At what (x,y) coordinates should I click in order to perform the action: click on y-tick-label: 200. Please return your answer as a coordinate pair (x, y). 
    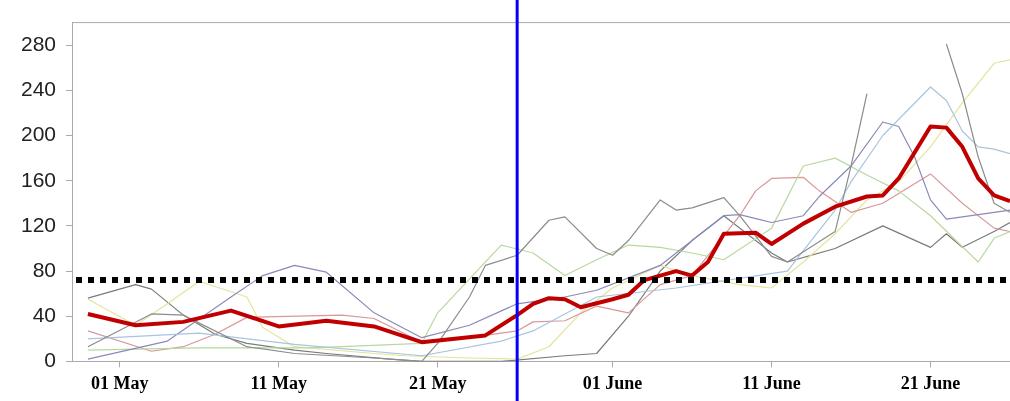
    Looking at the image, I should click on (38, 134).